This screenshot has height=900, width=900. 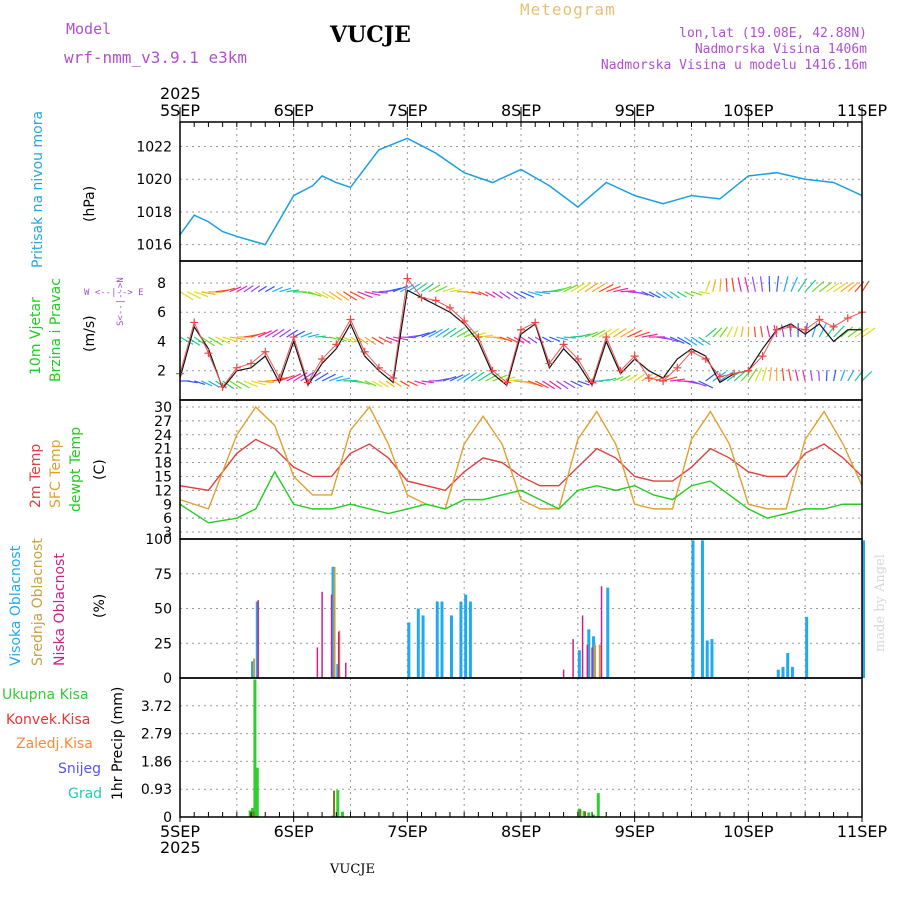 I want to click on wind-tick-label: 4, so click(x=161, y=342).